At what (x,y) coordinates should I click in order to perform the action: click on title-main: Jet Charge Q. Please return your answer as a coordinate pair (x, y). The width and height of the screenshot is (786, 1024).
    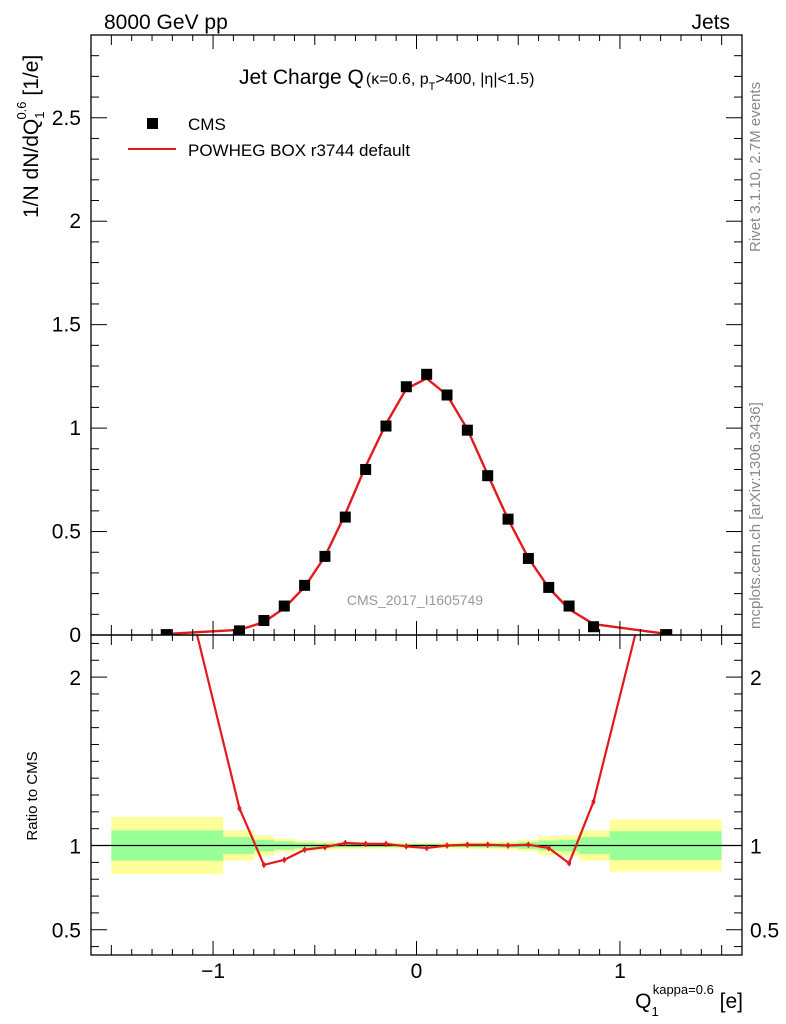
    Looking at the image, I should click on (301, 77).